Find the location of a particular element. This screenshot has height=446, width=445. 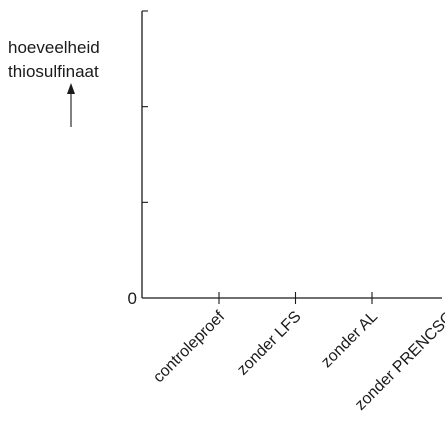

y-axis-ticks is located at coordinates (145, 106).